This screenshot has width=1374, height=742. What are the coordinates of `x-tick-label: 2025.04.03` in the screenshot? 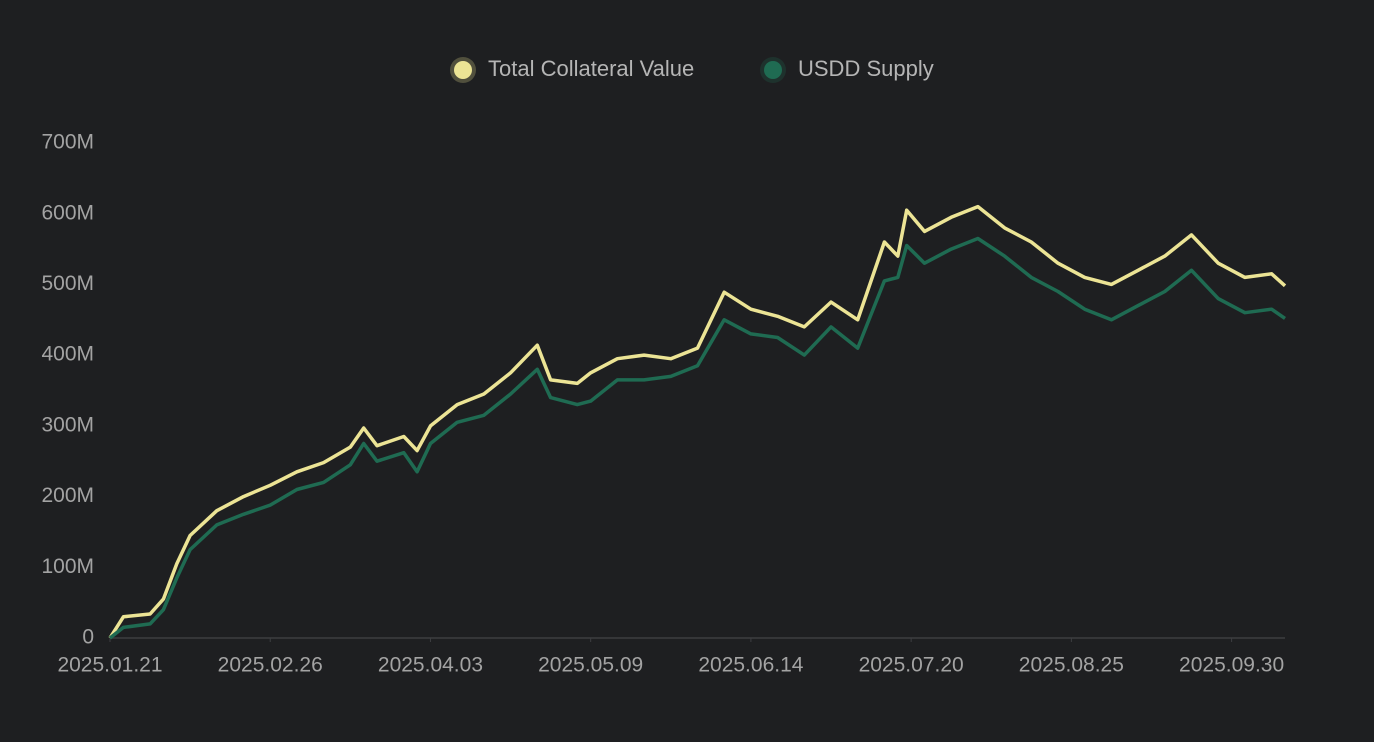 It's located at (430, 665).